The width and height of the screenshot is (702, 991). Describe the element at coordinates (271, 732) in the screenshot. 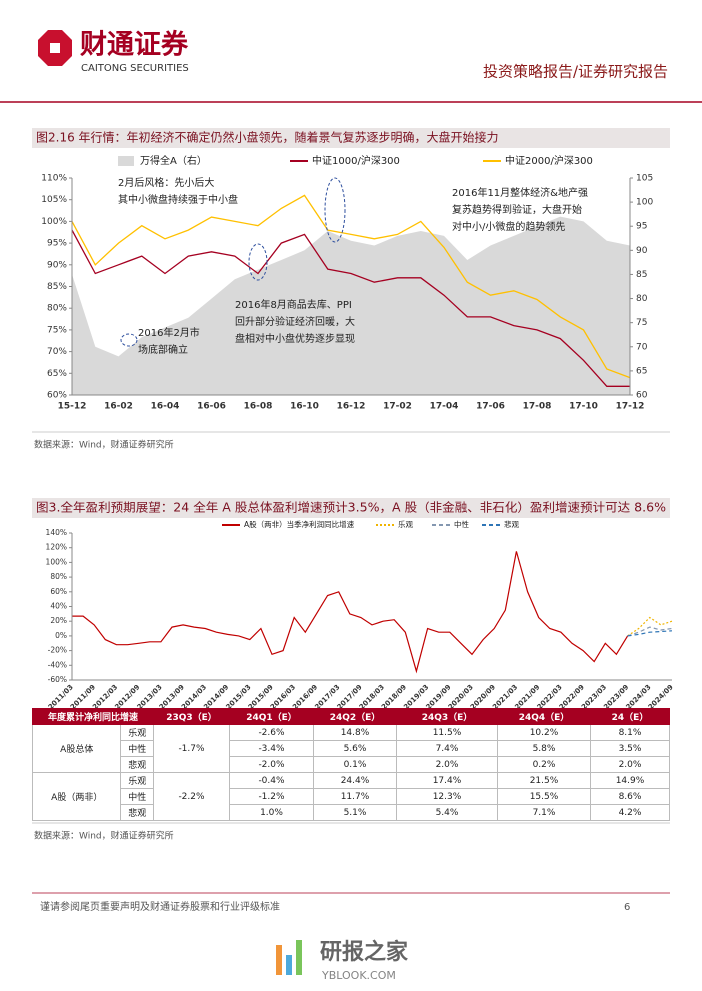

I see `table-cell: -2.6%` at that location.